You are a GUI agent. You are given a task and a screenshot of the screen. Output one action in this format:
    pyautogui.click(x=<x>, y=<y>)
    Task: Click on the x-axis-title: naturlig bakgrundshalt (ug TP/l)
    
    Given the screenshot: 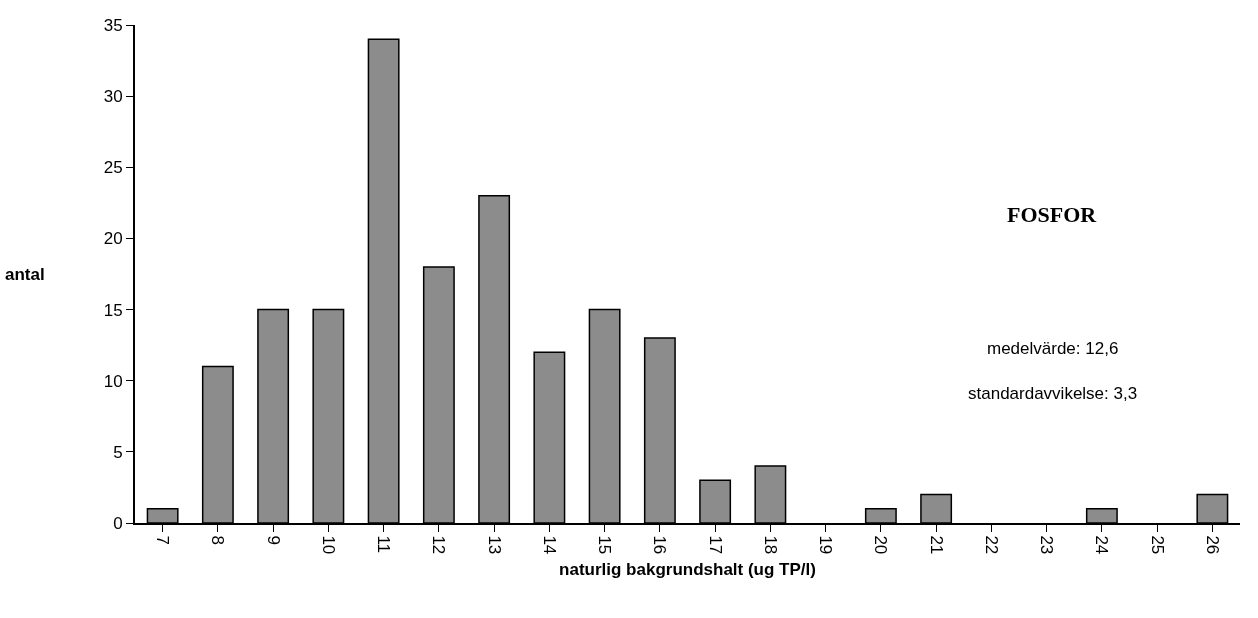 What is the action you would take?
    pyautogui.click(x=687, y=570)
    